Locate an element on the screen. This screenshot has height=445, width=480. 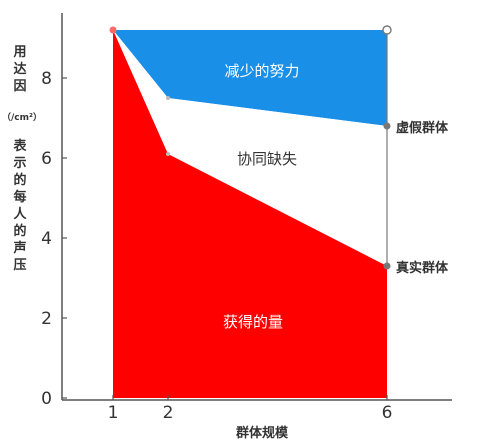
region-reduced-effort is located at coordinates (250, 78).